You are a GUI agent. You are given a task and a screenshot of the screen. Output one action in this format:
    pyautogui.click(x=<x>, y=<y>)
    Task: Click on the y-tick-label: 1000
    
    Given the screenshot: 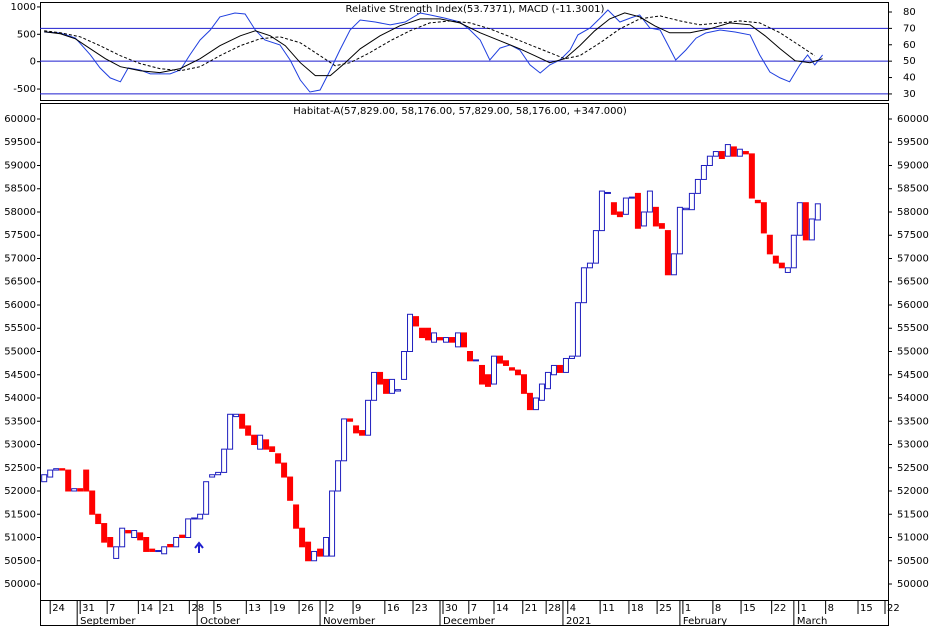 What is the action you would take?
    pyautogui.click(x=23, y=7)
    